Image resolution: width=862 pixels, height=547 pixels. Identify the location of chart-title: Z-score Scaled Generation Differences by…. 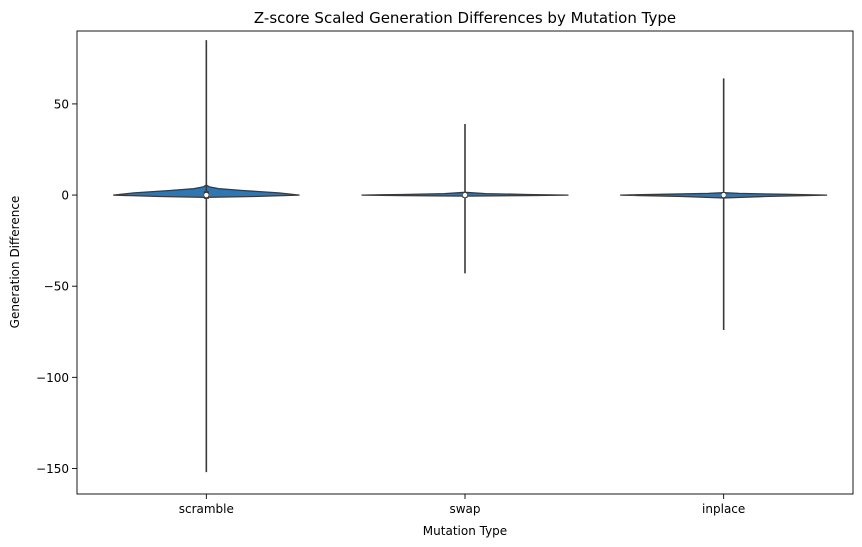
(465, 18).